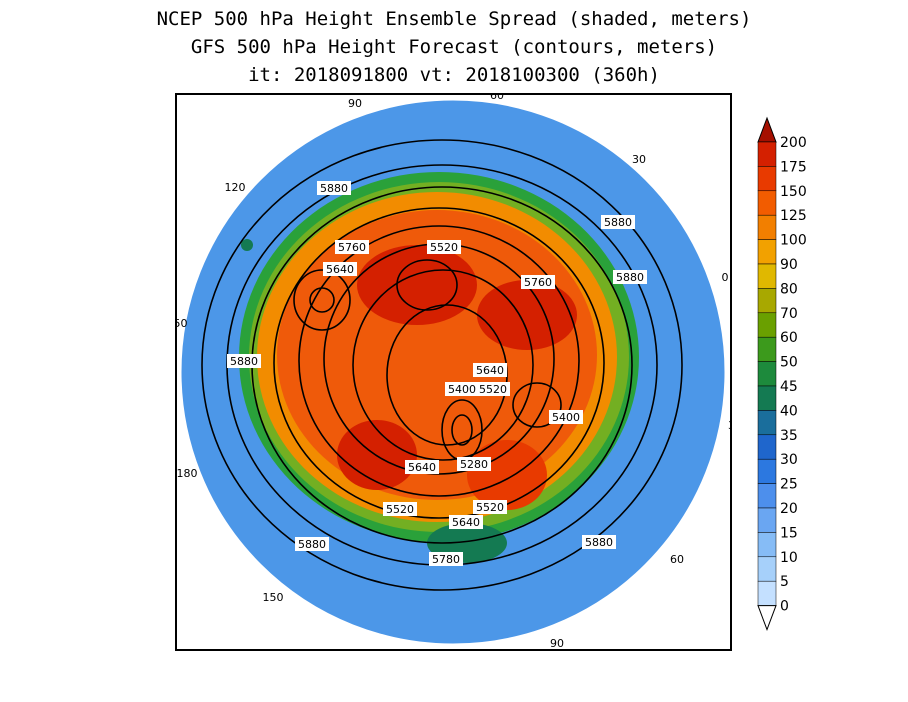 The image size is (908, 702). I want to click on colorbar-swatches, so click(767, 374).